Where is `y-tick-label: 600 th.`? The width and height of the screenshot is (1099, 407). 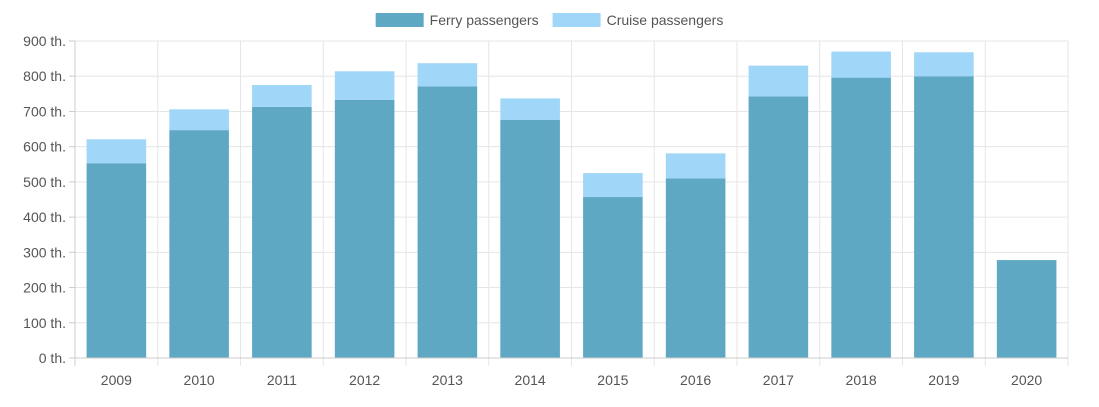 y-tick-label: 600 th. is located at coordinates (44, 147).